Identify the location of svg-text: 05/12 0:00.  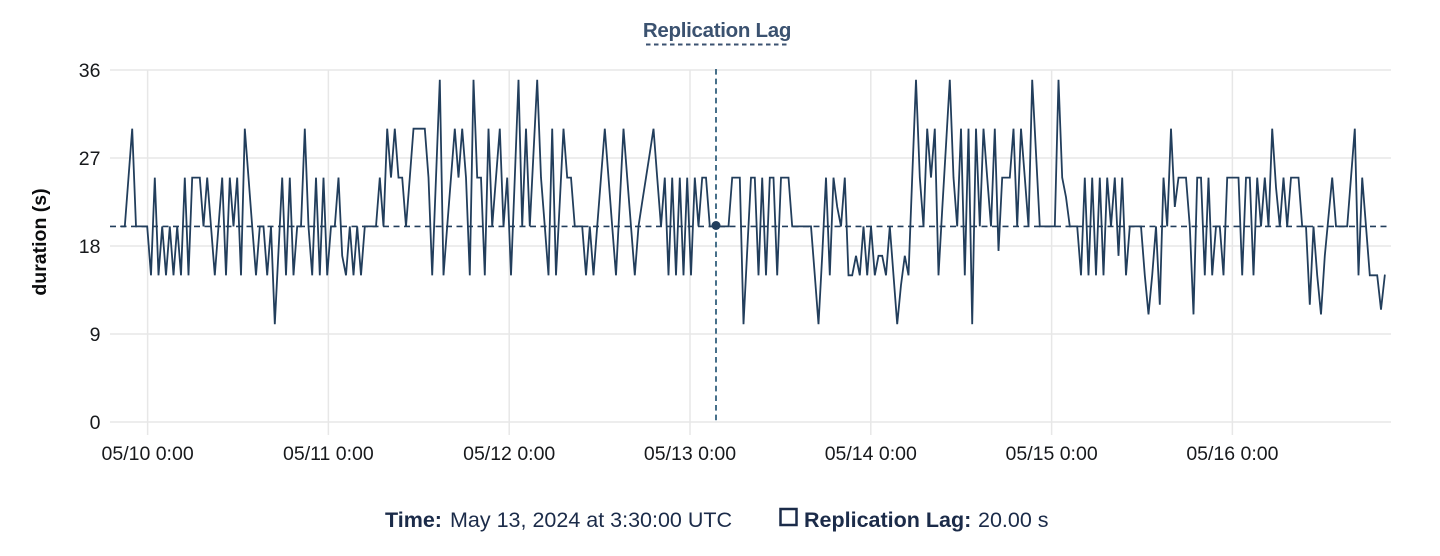
(509, 454).